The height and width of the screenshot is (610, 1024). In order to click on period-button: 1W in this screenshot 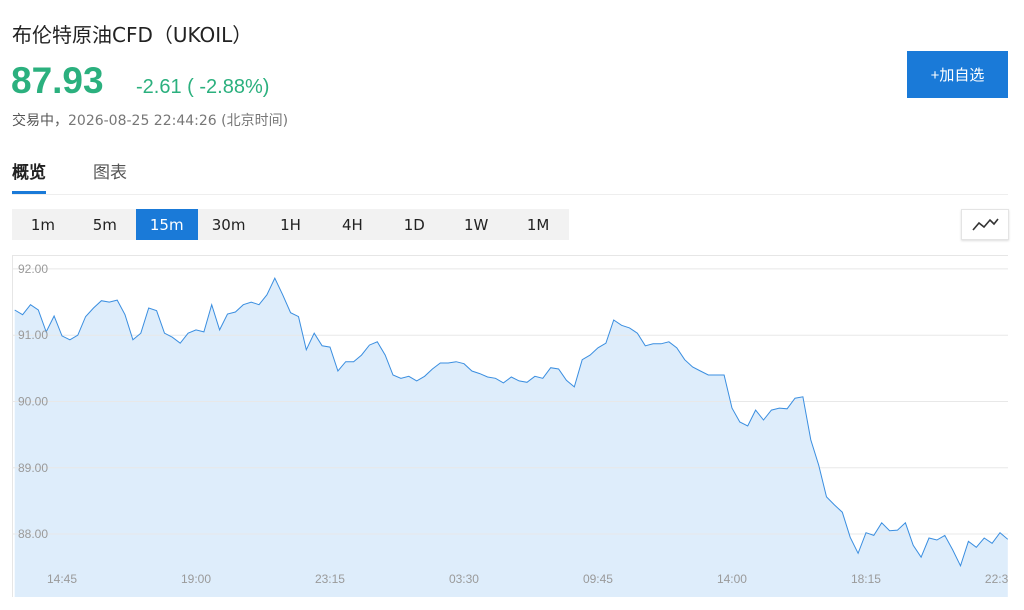, I will do `click(476, 224)`.